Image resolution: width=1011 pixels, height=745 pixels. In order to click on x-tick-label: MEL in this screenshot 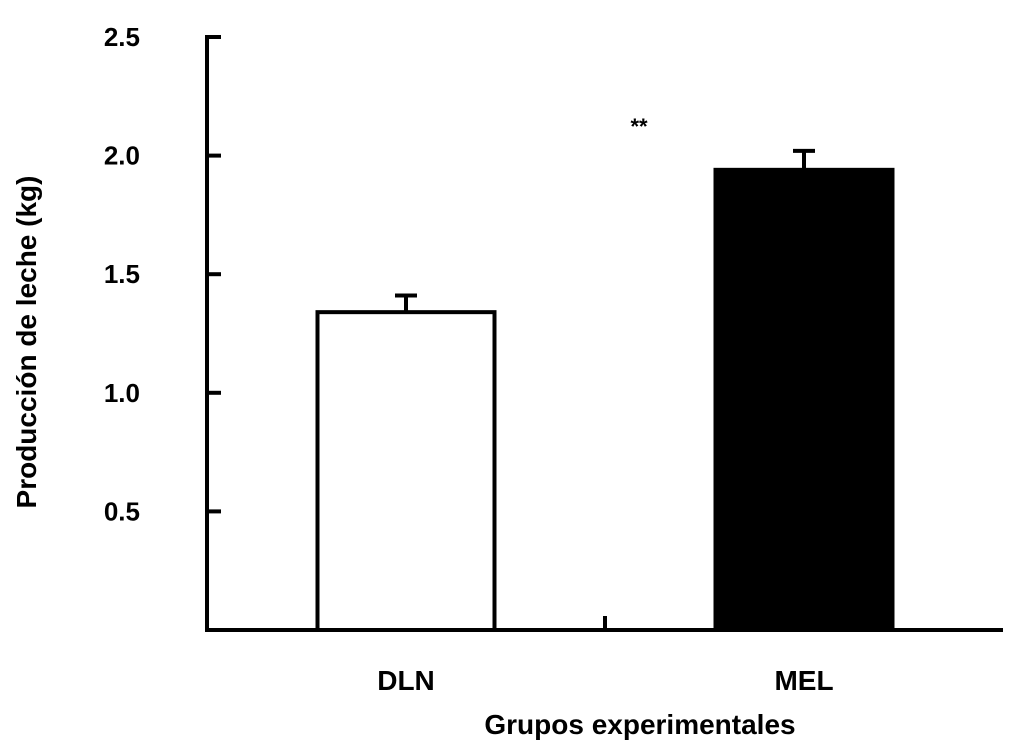, I will do `click(803, 680)`.